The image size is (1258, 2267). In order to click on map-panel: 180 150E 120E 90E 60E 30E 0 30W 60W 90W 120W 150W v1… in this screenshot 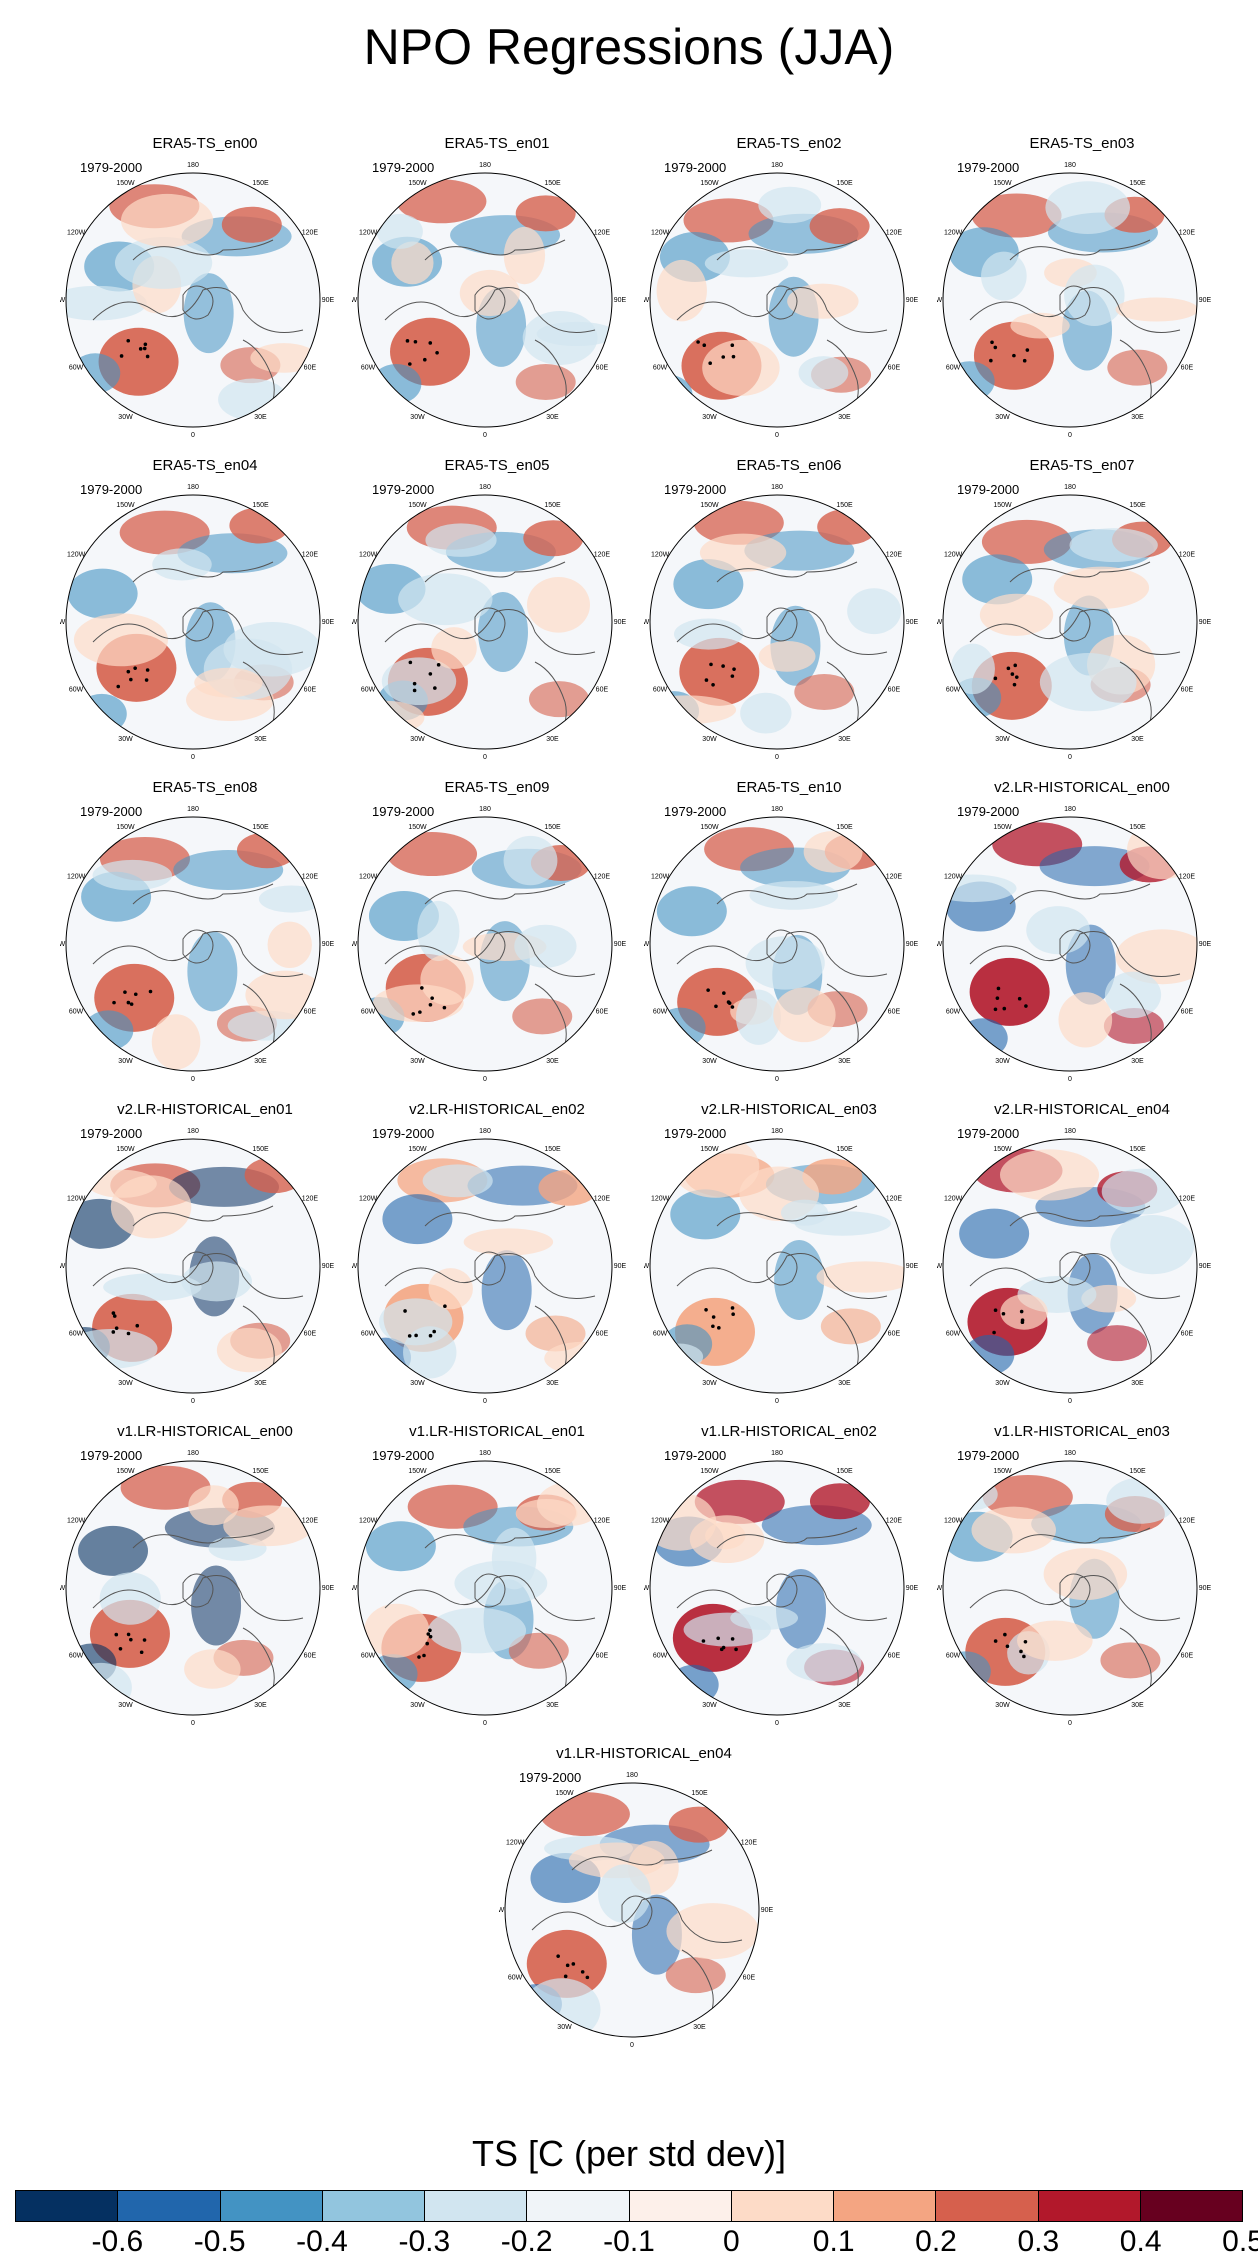, I will do `click(497, 1578)`.